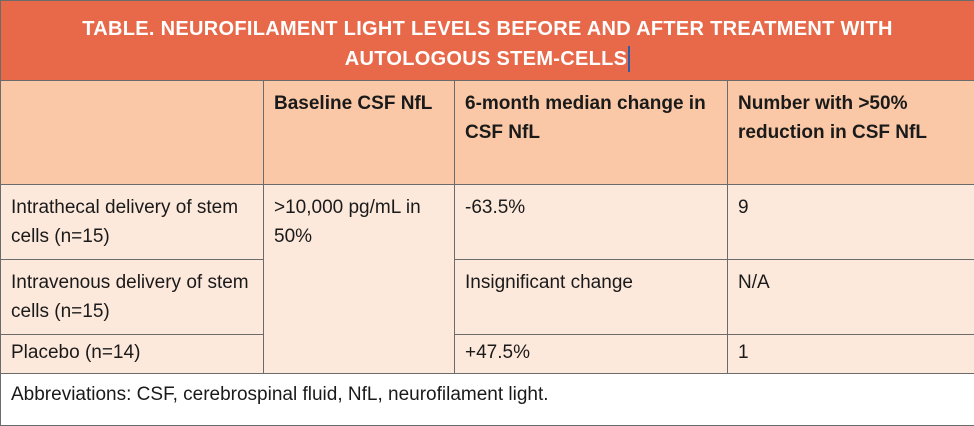  I want to click on header-cell-change: 6-month median change in CSF NfL, so click(591, 133).